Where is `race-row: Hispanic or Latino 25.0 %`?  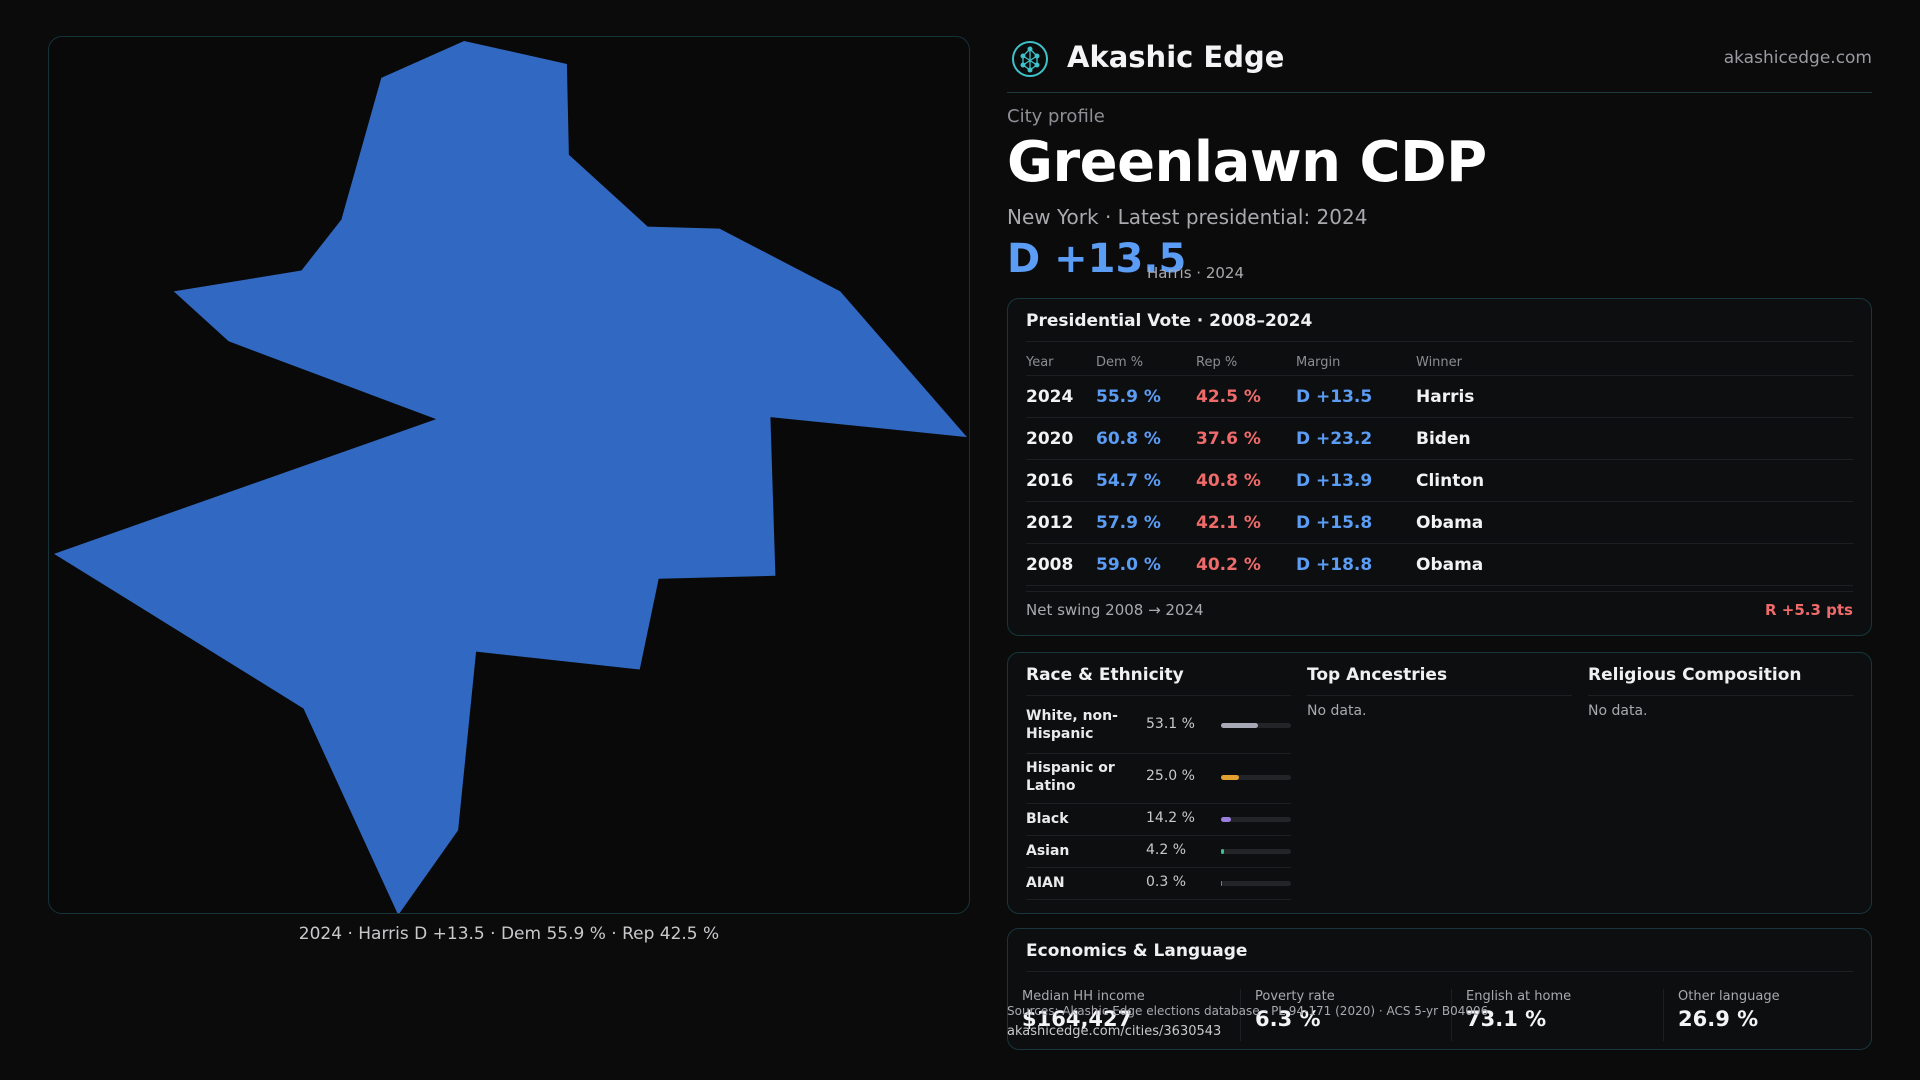 race-row: Hispanic or Latino 25.0 % is located at coordinates (1158, 778).